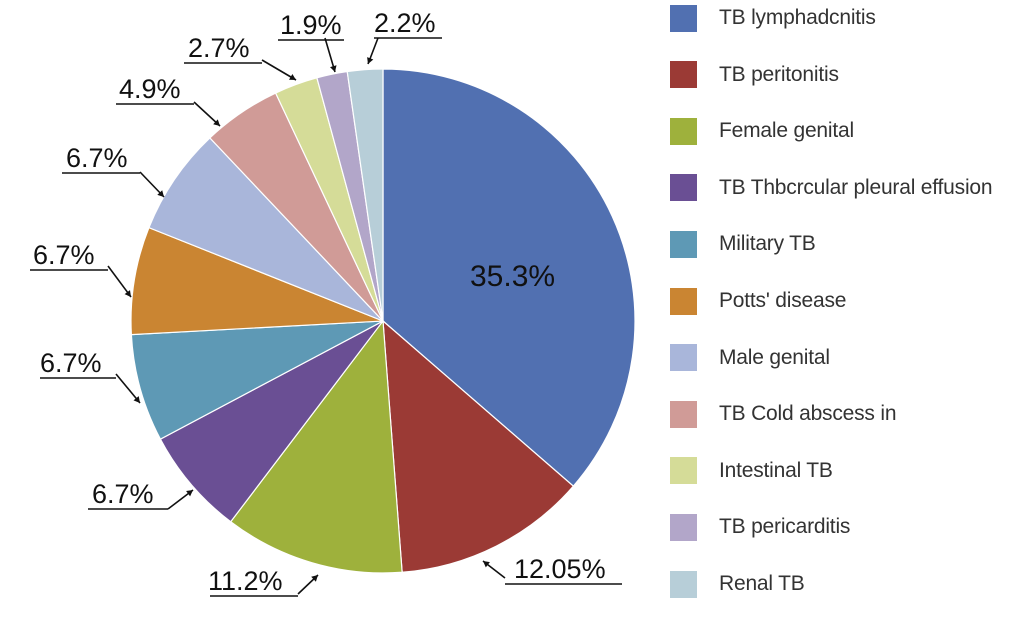  Describe the element at coordinates (808, 414) in the screenshot. I see `legend-label-7: TB Cold abscess in` at that location.